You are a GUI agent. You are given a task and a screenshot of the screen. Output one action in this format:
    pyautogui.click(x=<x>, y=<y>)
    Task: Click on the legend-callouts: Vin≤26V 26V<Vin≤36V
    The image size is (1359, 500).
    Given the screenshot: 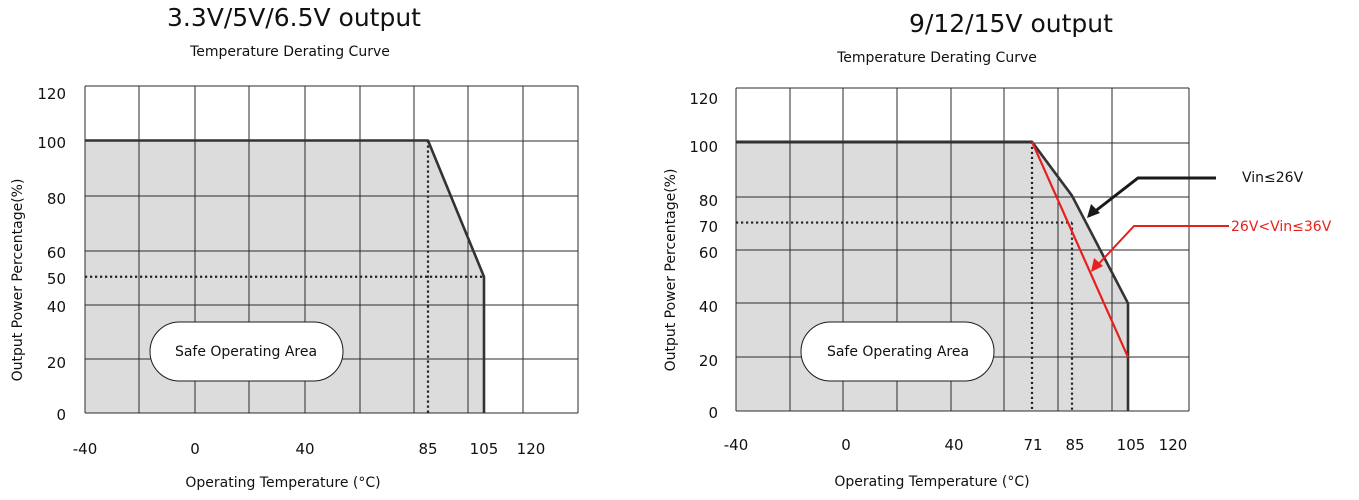 What is the action you would take?
    pyautogui.click(x=1209, y=221)
    